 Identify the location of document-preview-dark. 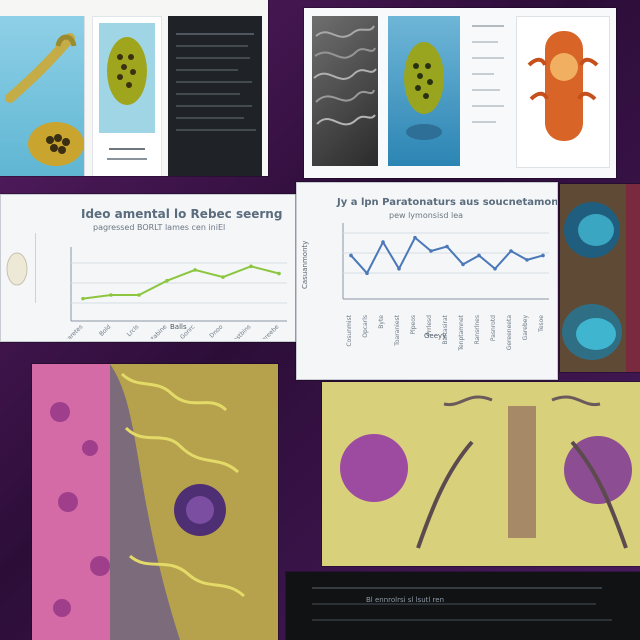
(215, 96).